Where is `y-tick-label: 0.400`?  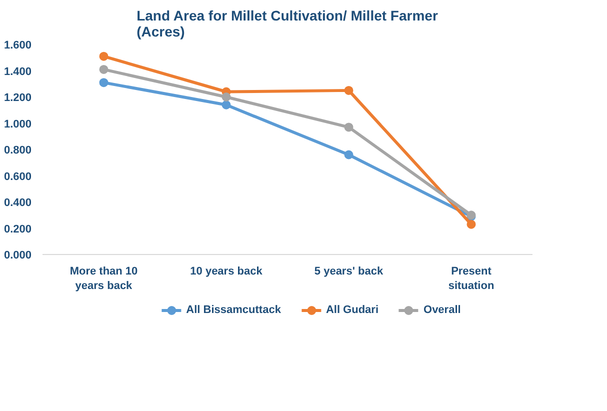
y-tick-label: 0.400 is located at coordinates (18, 203).